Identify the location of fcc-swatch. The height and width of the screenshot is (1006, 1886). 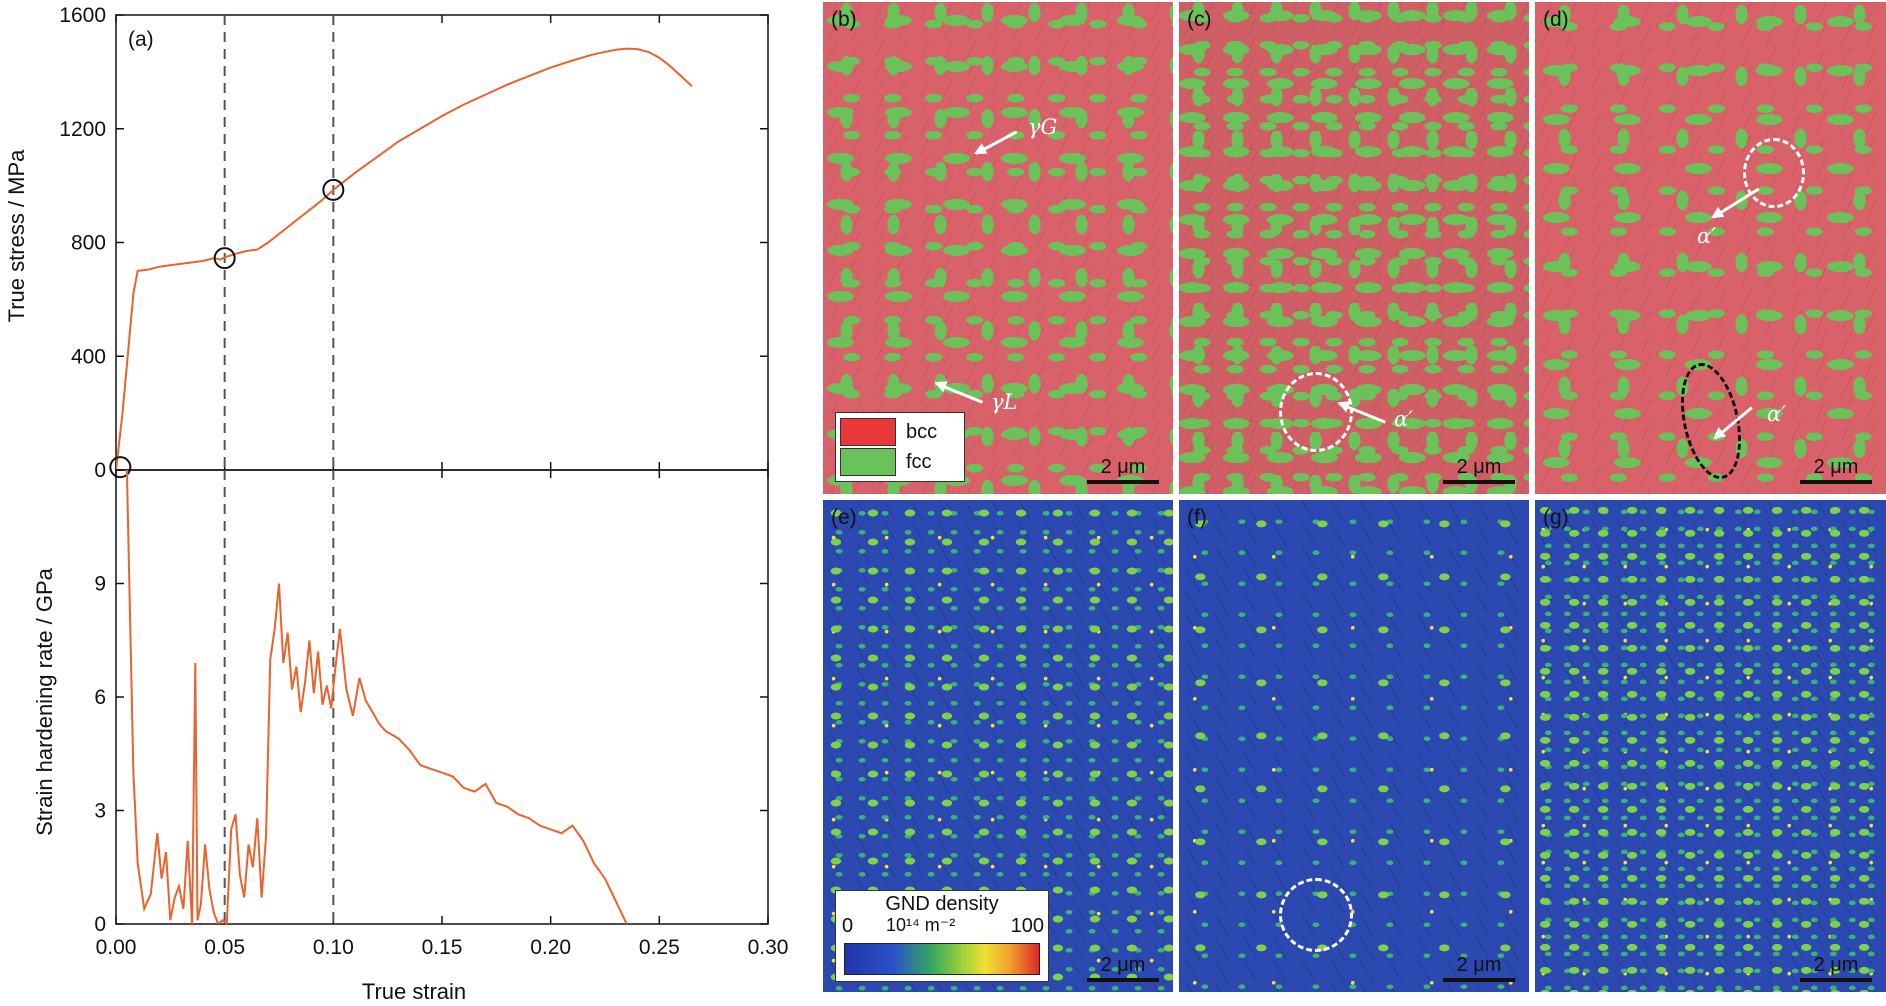
(868, 462).